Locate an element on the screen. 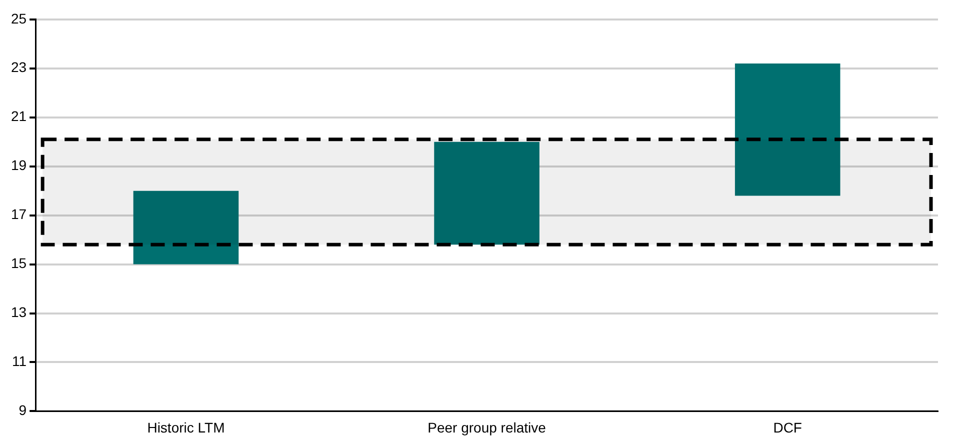 This screenshot has width=954, height=448. y-tick-label: 11 is located at coordinates (19, 361).